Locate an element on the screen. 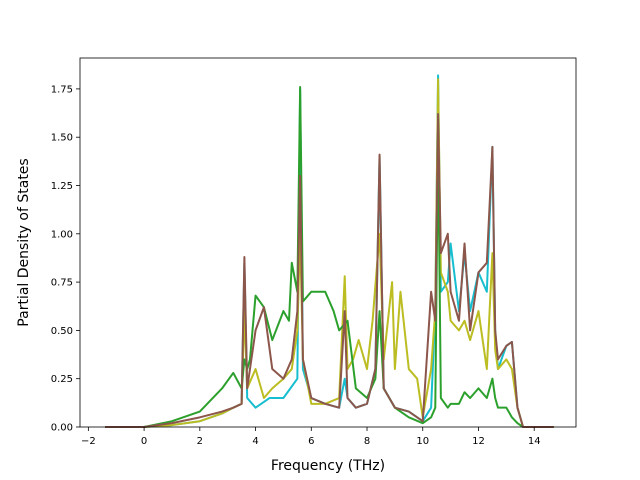 Image resolution: width=640 pixels, height=480 pixels. y-tick-label: 0.00 is located at coordinates (62, 428).